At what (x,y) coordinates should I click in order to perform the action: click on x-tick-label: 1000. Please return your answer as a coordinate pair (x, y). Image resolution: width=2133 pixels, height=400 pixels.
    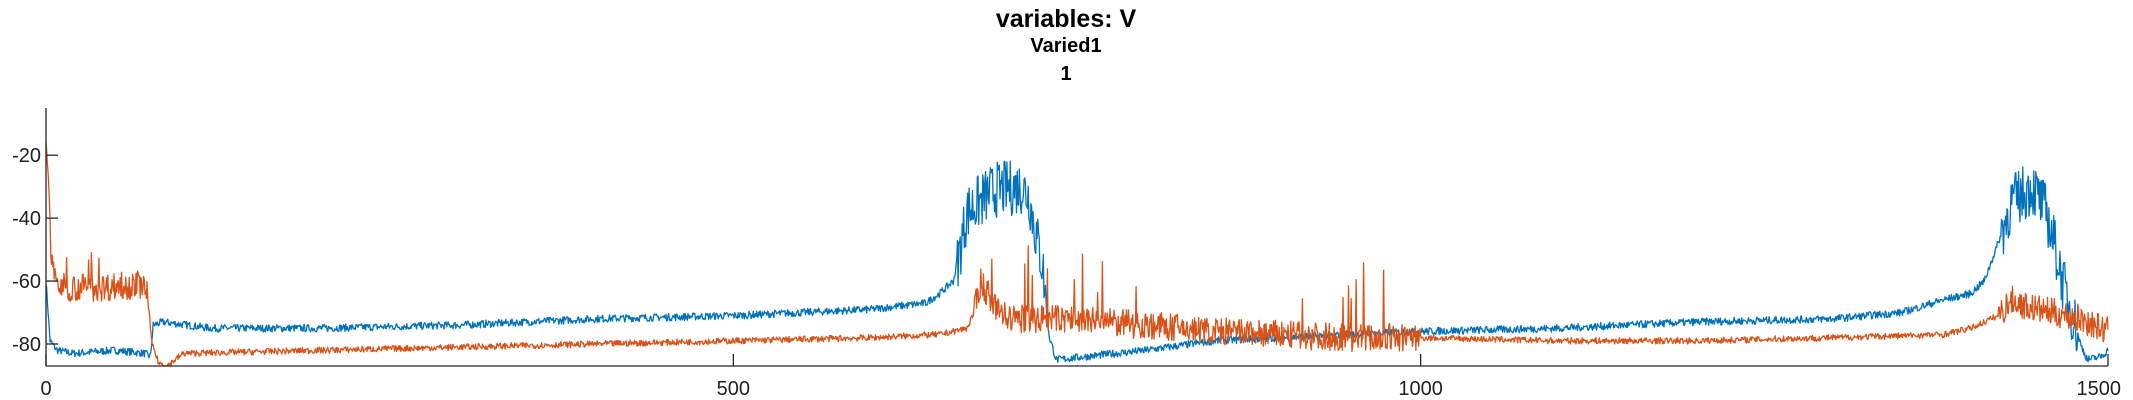
    Looking at the image, I should click on (1420, 389).